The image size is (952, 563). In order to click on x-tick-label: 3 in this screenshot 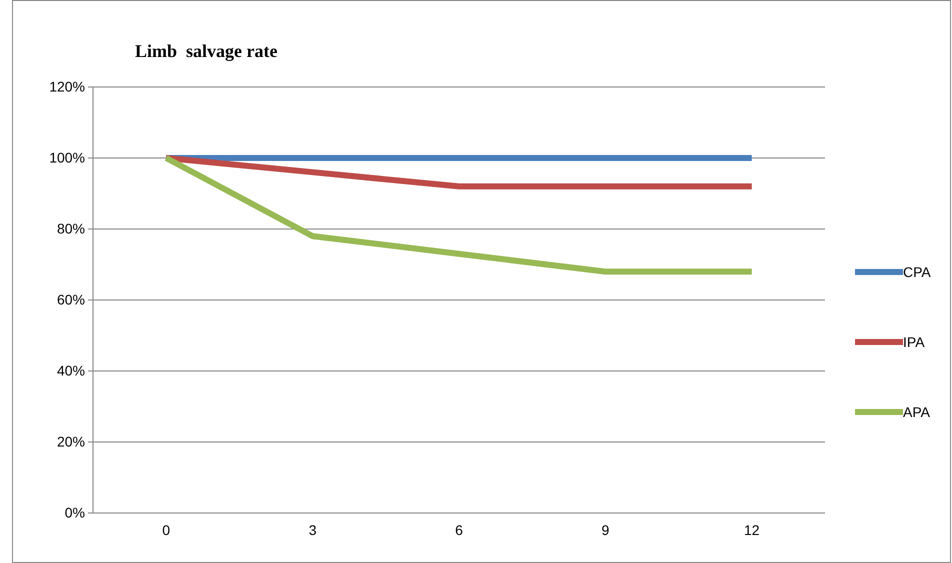, I will do `click(312, 530)`.